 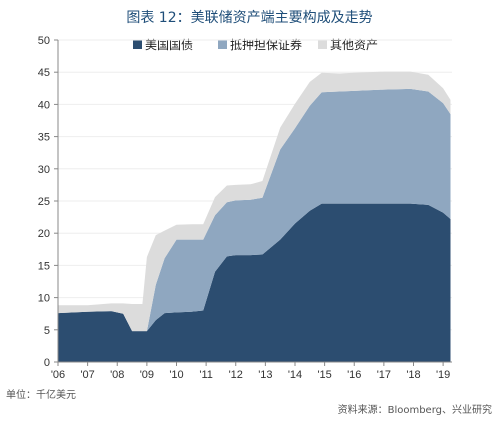 What do you see at coordinates (44, 202) in the screenshot?
I see `y-tick-label: 25` at bounding box center [44, 202].